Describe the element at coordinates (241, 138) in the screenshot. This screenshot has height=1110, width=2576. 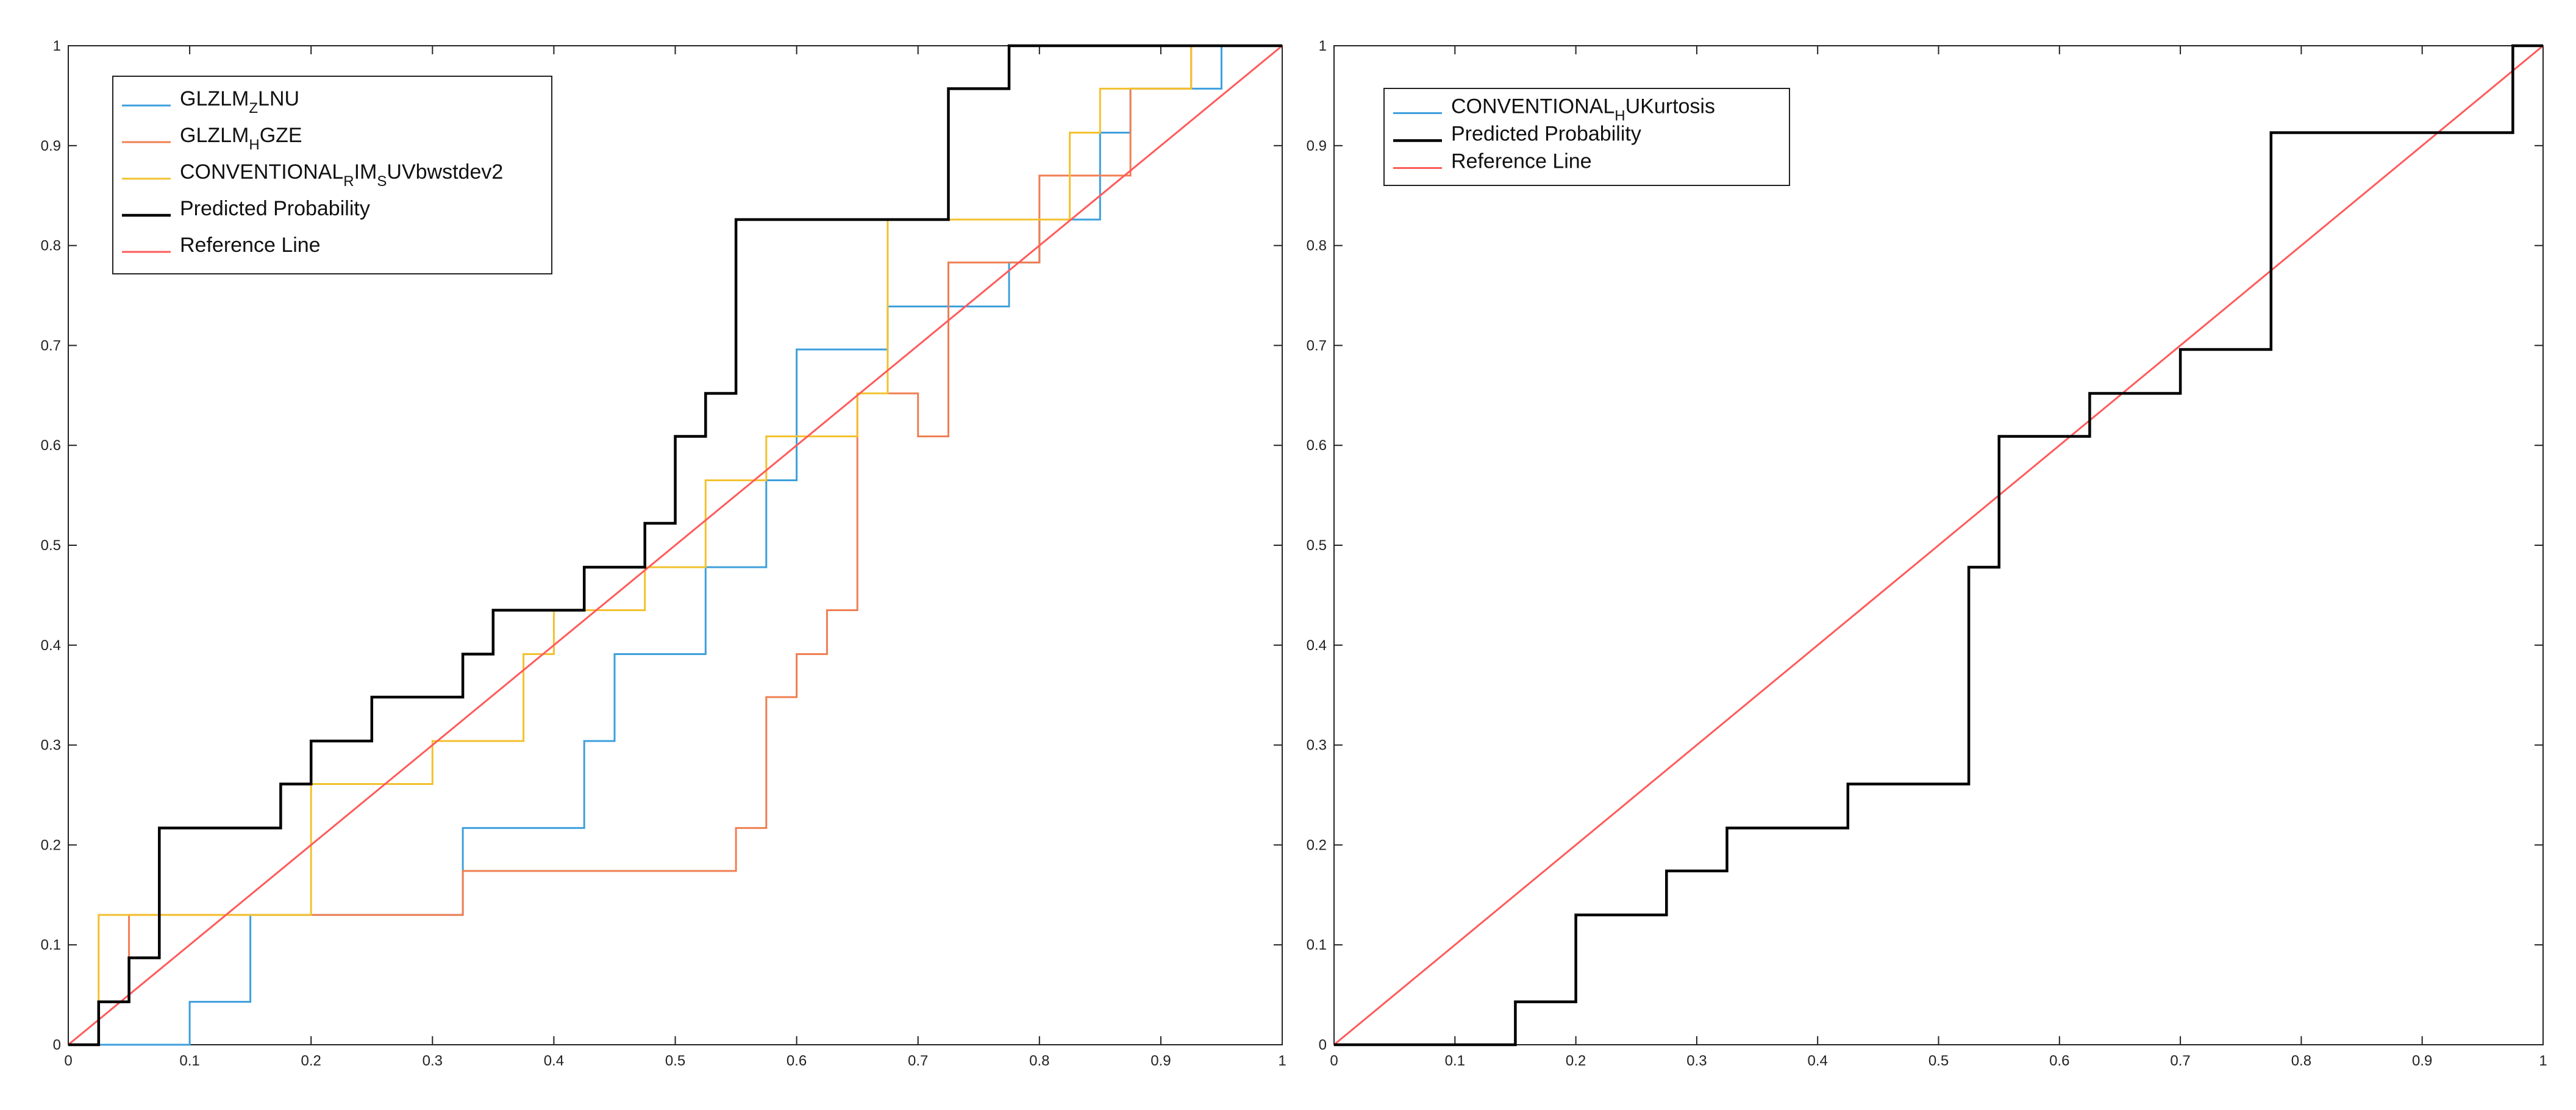
I see `legend-label: GLZLMHGZE` at that location.